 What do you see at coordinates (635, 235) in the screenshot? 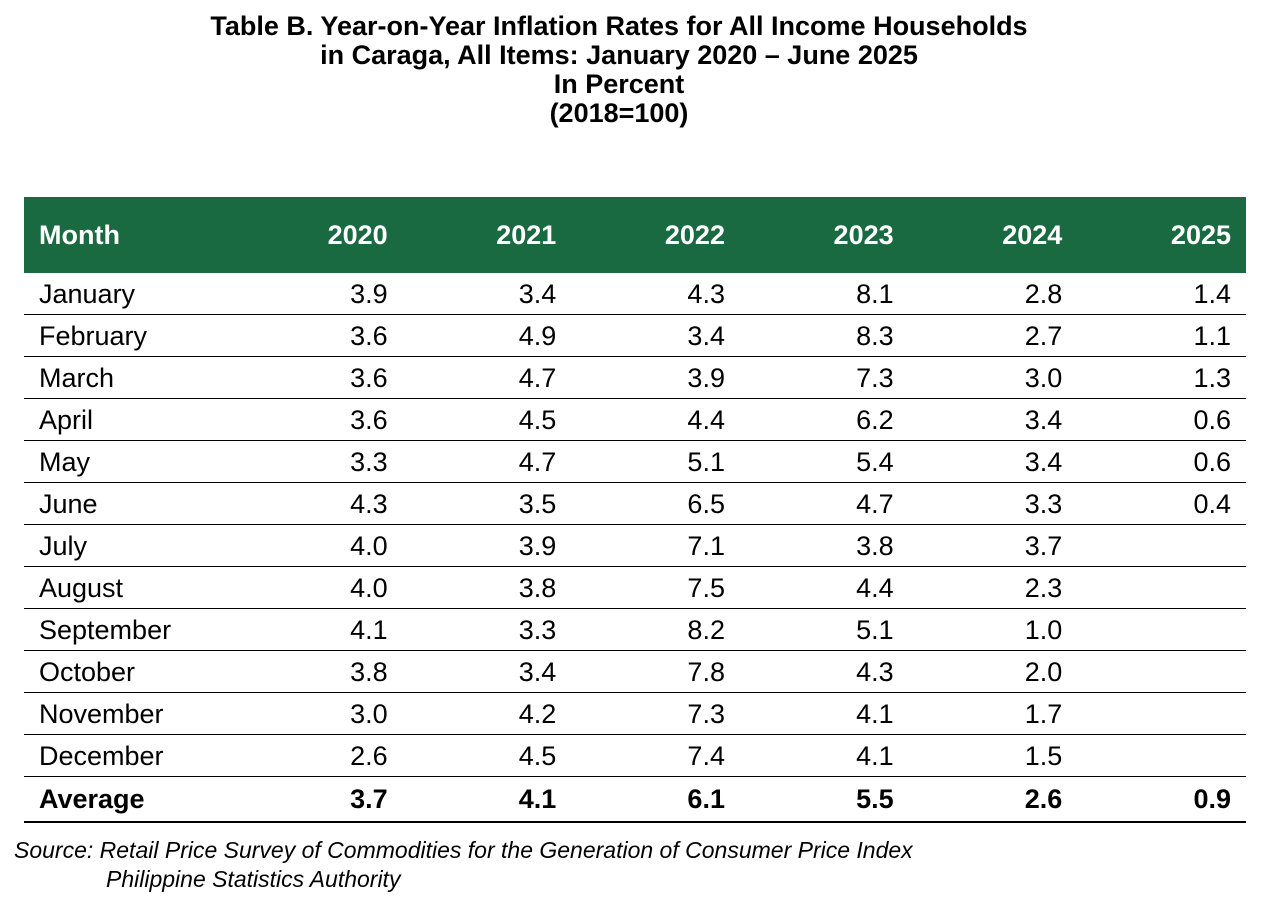
I see `header-row: Month 2020 2021 2022 2023 2024 2025` at bounding box center [635, 235].